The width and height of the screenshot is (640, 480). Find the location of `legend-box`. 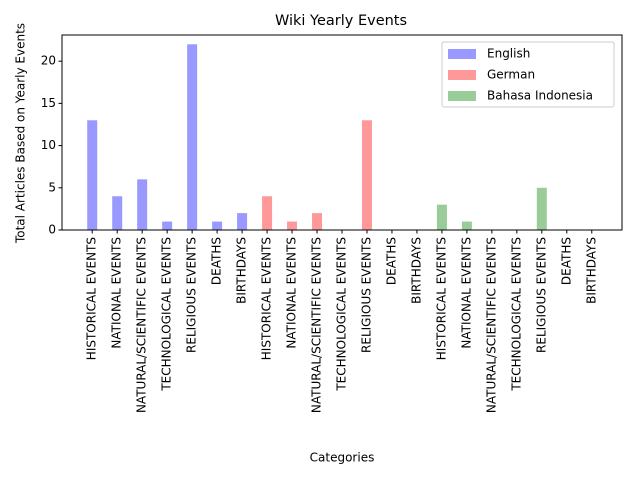

legend-box is located at coordinates (528, 74).